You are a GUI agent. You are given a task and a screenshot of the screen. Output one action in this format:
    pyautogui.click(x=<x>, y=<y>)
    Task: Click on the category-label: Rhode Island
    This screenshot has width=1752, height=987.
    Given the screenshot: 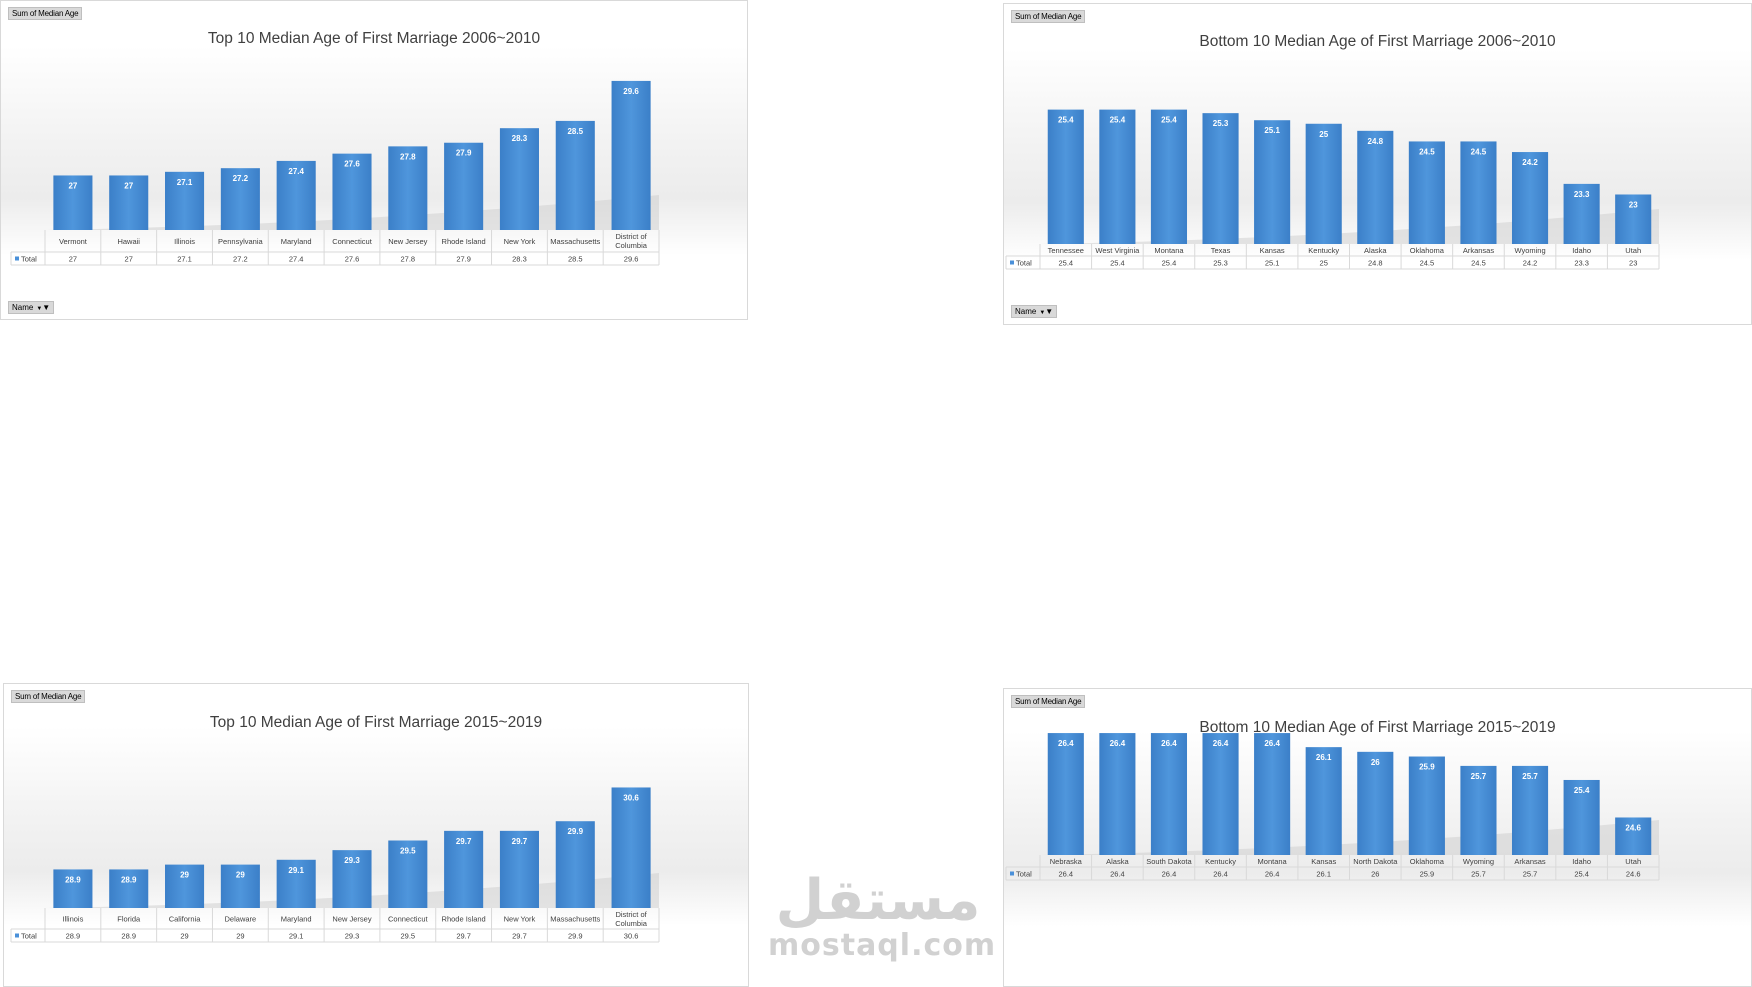 What is the action you would take?
    pyautogui.click(x=464, y=919)
    